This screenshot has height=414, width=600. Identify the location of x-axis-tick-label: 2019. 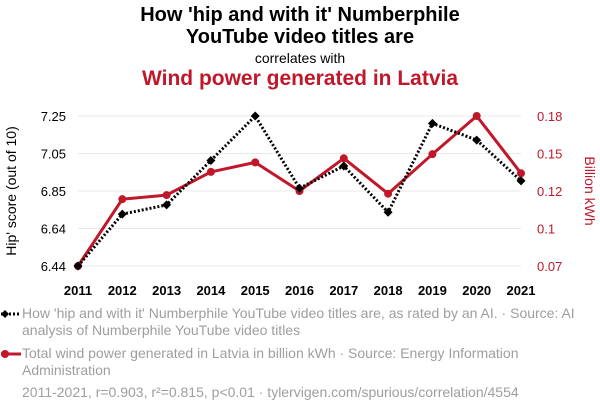
(432, 290).